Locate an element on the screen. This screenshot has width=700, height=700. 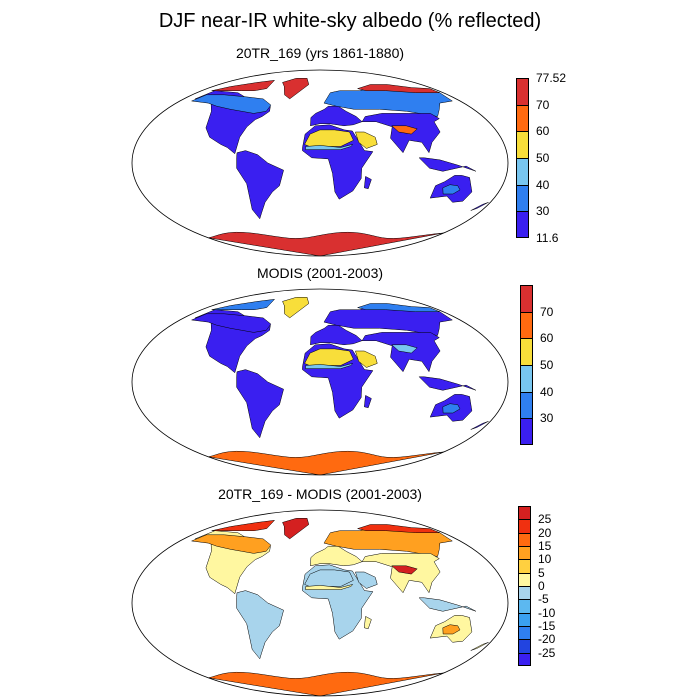
colorbar-label: -10 is located at coordinates (547, 612).